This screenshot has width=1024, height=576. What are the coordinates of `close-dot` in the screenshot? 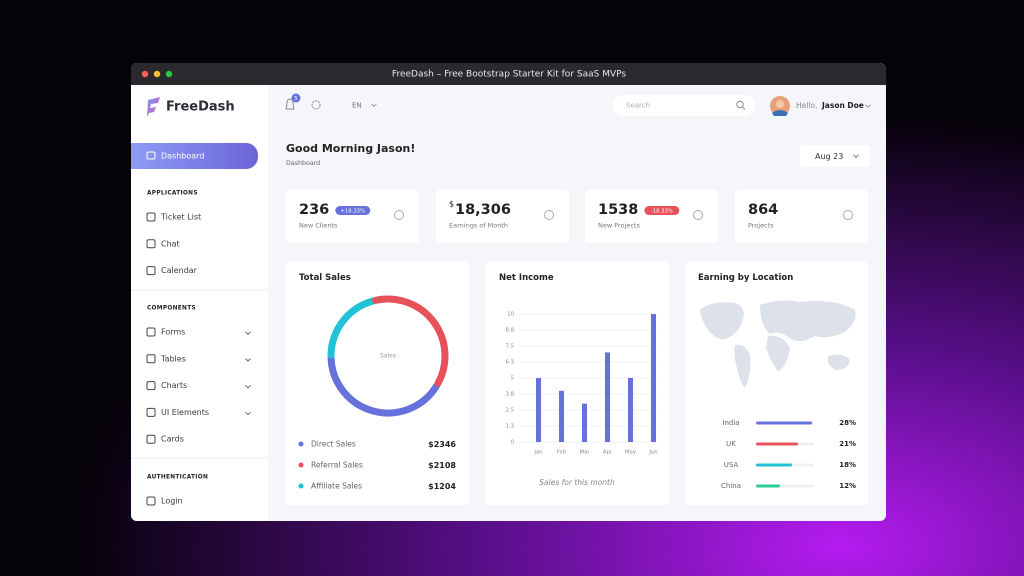 It's located at (145, 74).